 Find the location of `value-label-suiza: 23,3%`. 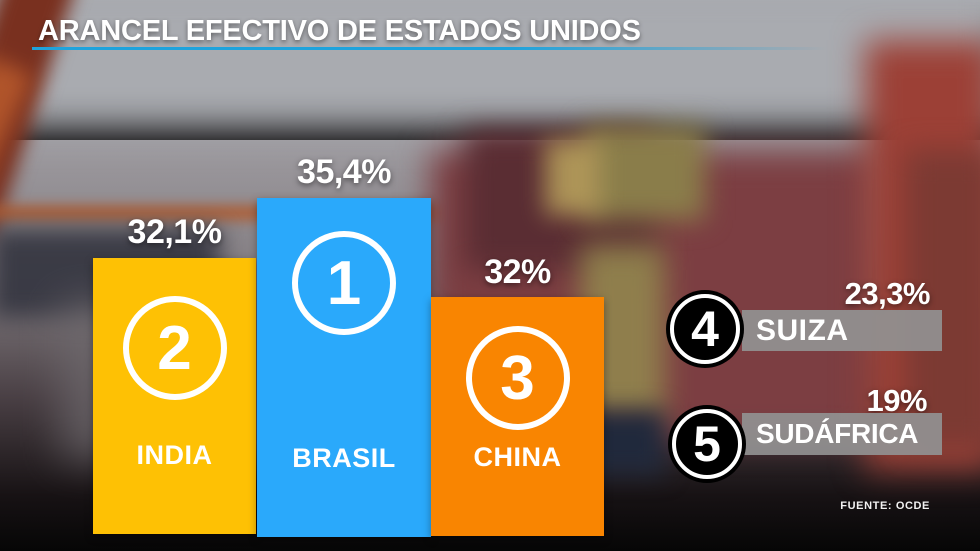

value-label-suiza: 23,3% is located at coordinates (887, 293).